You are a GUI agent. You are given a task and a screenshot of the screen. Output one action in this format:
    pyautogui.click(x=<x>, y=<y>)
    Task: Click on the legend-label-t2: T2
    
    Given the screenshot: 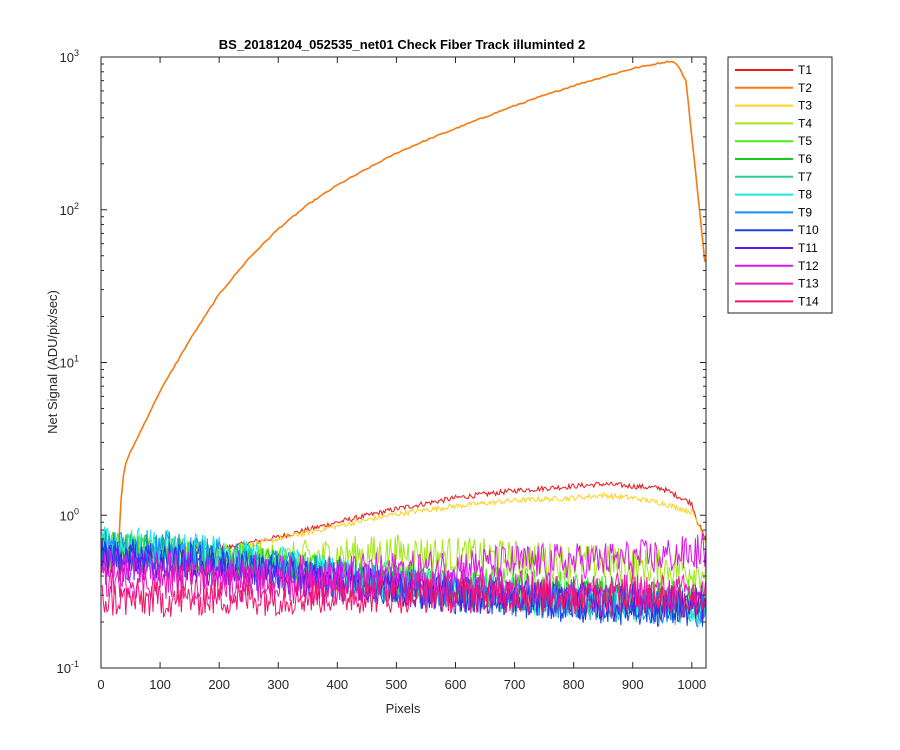 What is the action you would take?
    pyautogui.click(x=805, y=88)
    